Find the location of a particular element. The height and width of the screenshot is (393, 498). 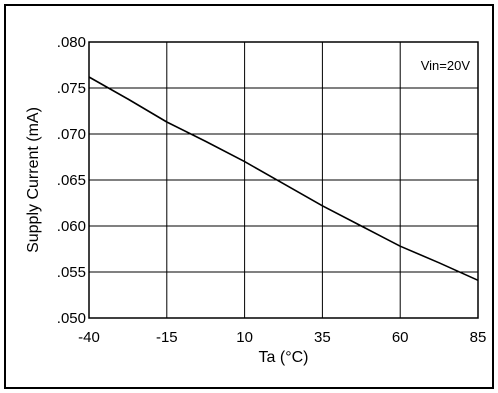

x-tick-label: 10 is located at coordinates (244, 337).